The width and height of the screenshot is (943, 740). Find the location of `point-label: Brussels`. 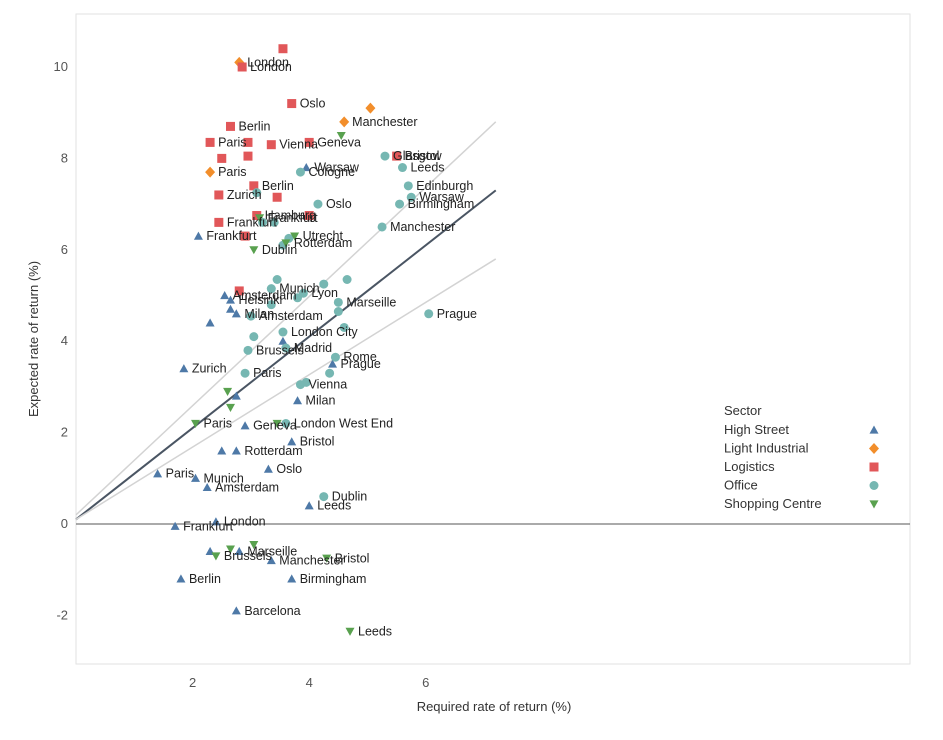

point-label: Brussels is located at coordinates (248, 556).